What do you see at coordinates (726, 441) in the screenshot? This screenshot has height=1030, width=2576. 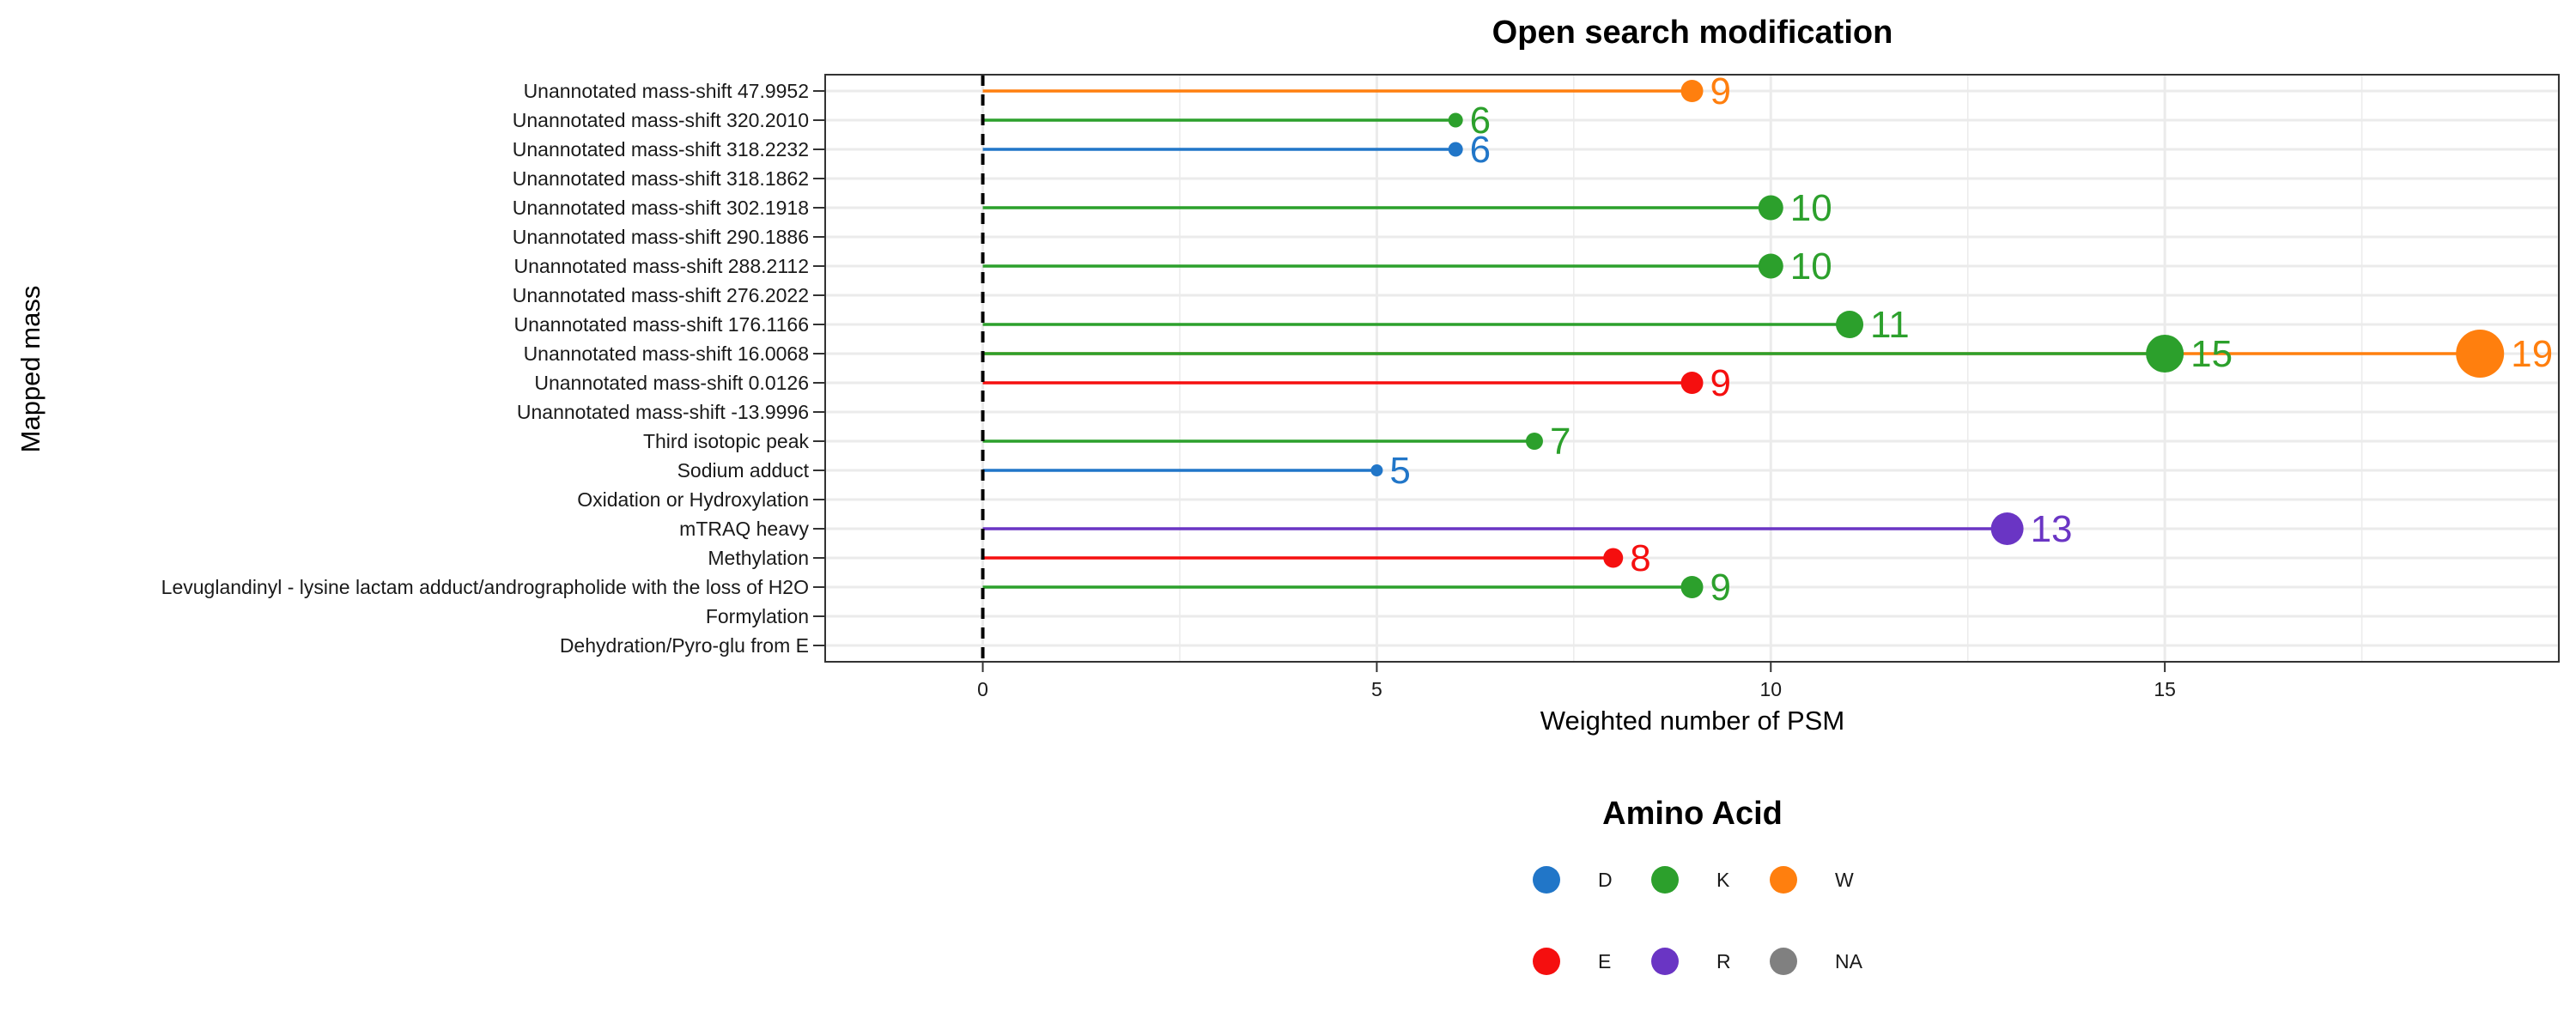 I see `y-category-label: Third isotopic peak` at bounding box center [726, 441].